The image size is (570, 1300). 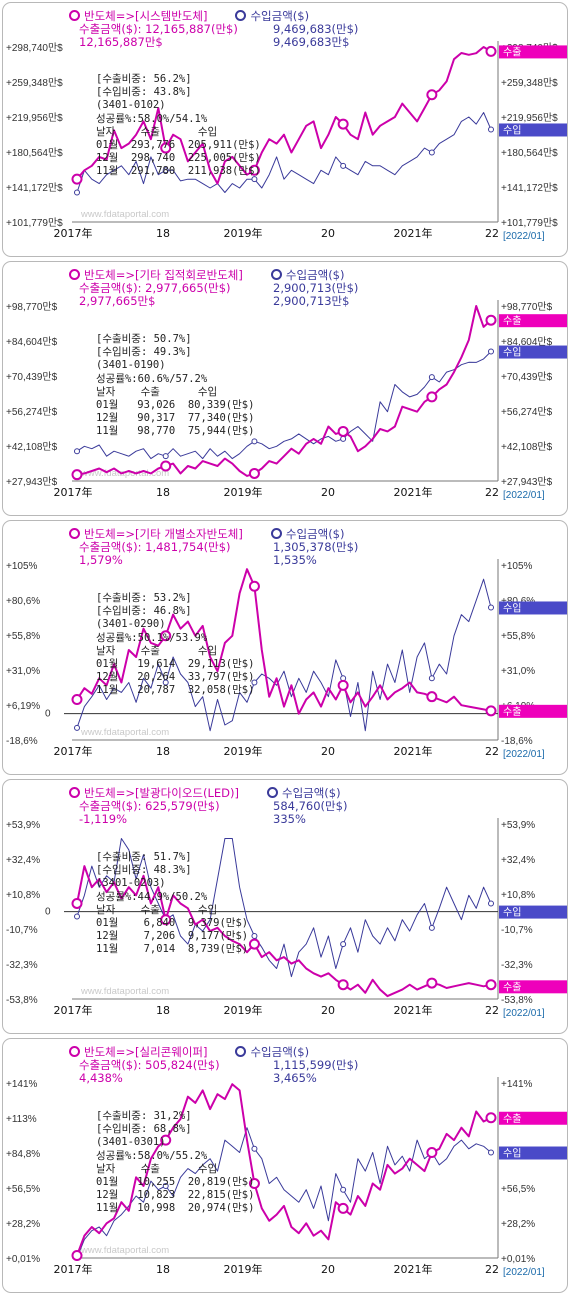 I want to click on info-month: 11월, so click(x=113, y=949).